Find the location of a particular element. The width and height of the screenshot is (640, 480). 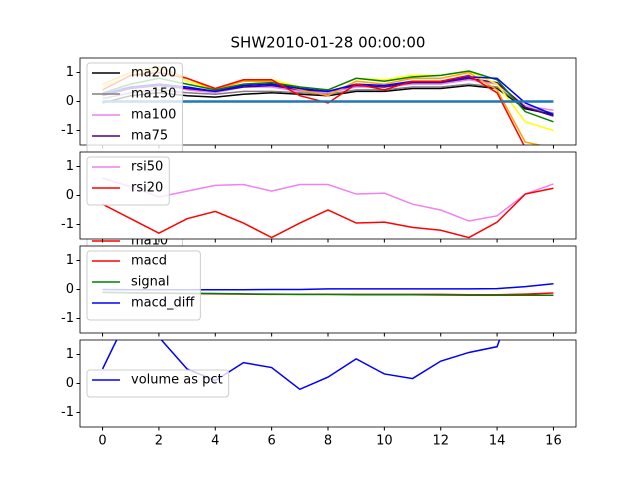

legend-label: signal is located at coordinates (150, 282).